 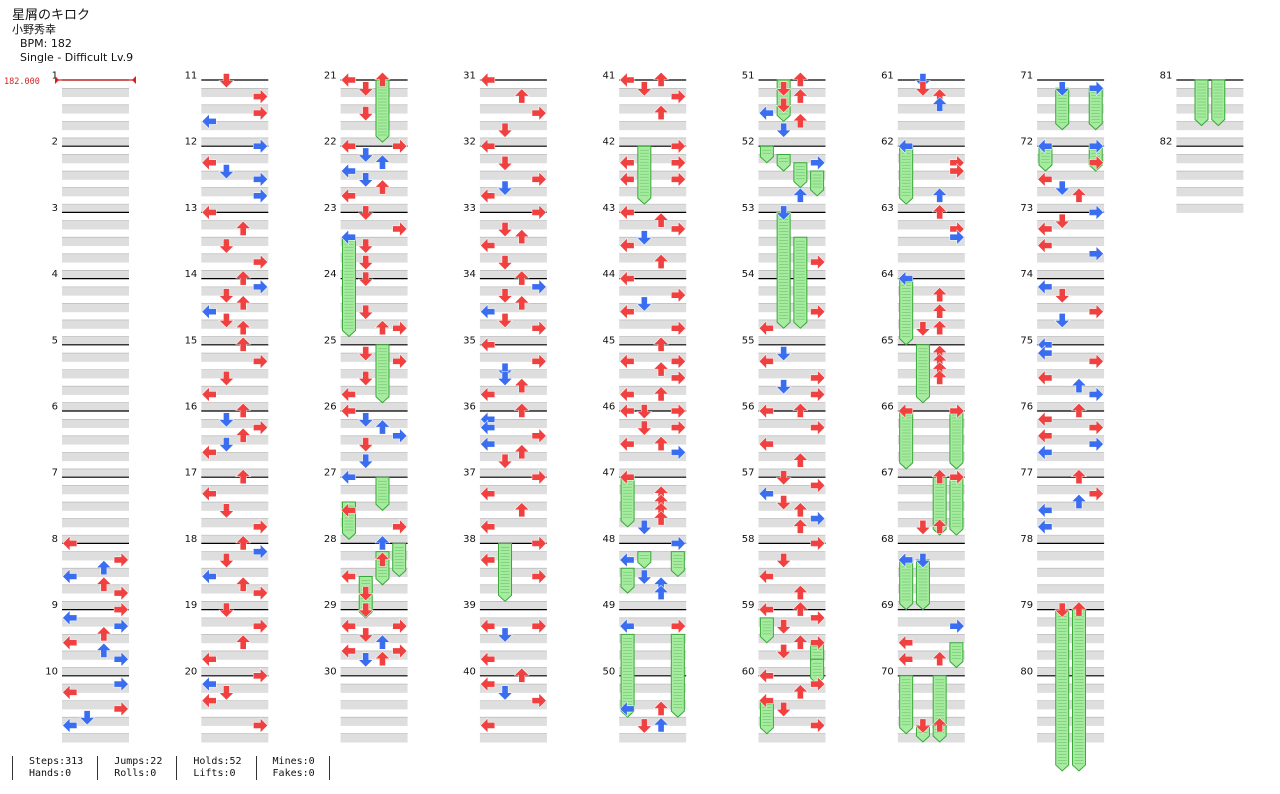 What do you see at coordinates (1026, 671) in the screenshot?
I see `measure-number: 80` at bounding box center [1026, 671].